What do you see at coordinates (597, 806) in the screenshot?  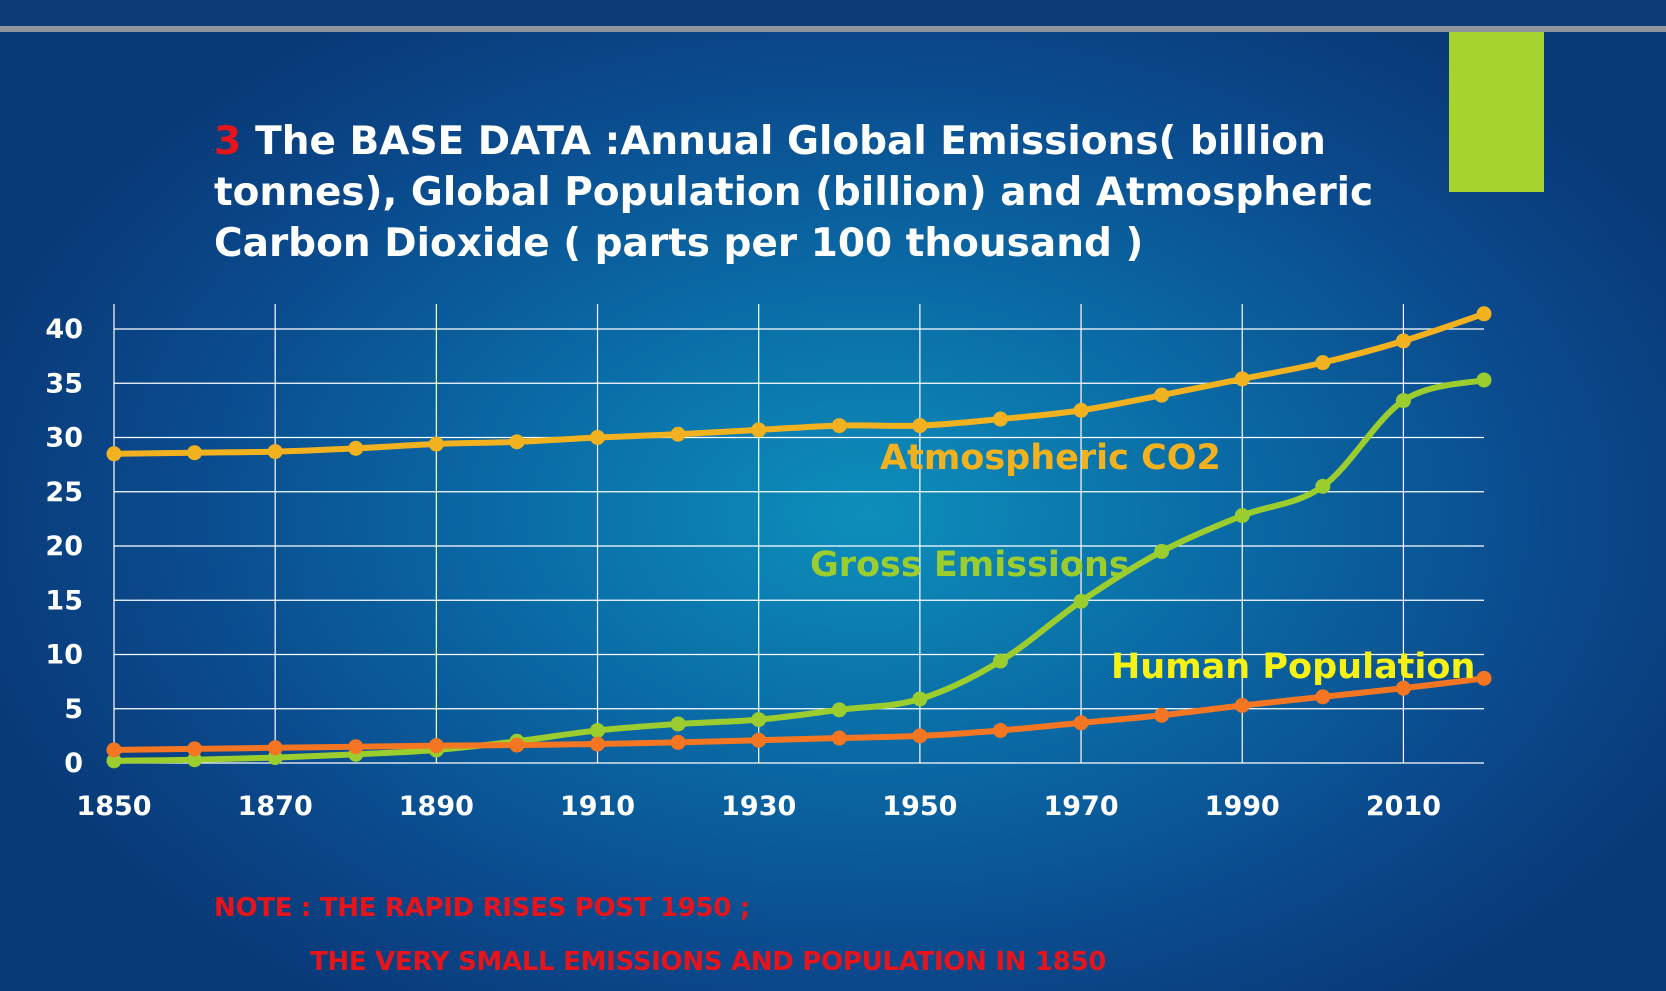 I see `x-tick-label: 1910` at bounding box center [597, 806].